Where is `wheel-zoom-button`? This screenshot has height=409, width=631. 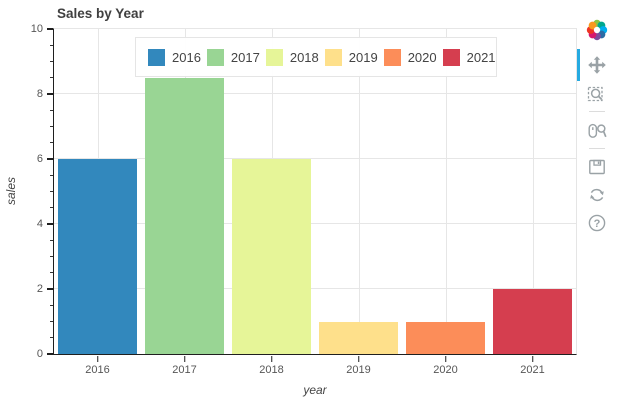 wheel-zoom-button is located at coordinates (597, 130).